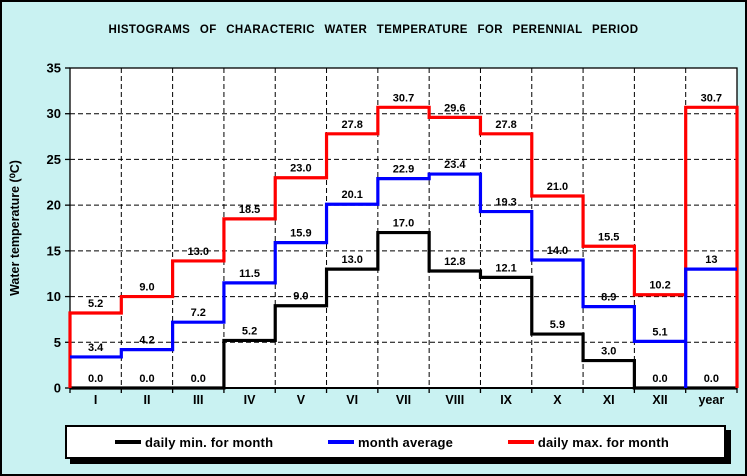 This screenshot has height=476, width=747. What do you see at coordinates (520, 442) in the screenshot?
I see `legend-line-daily-max-icon` at bounding box center [520, 442].